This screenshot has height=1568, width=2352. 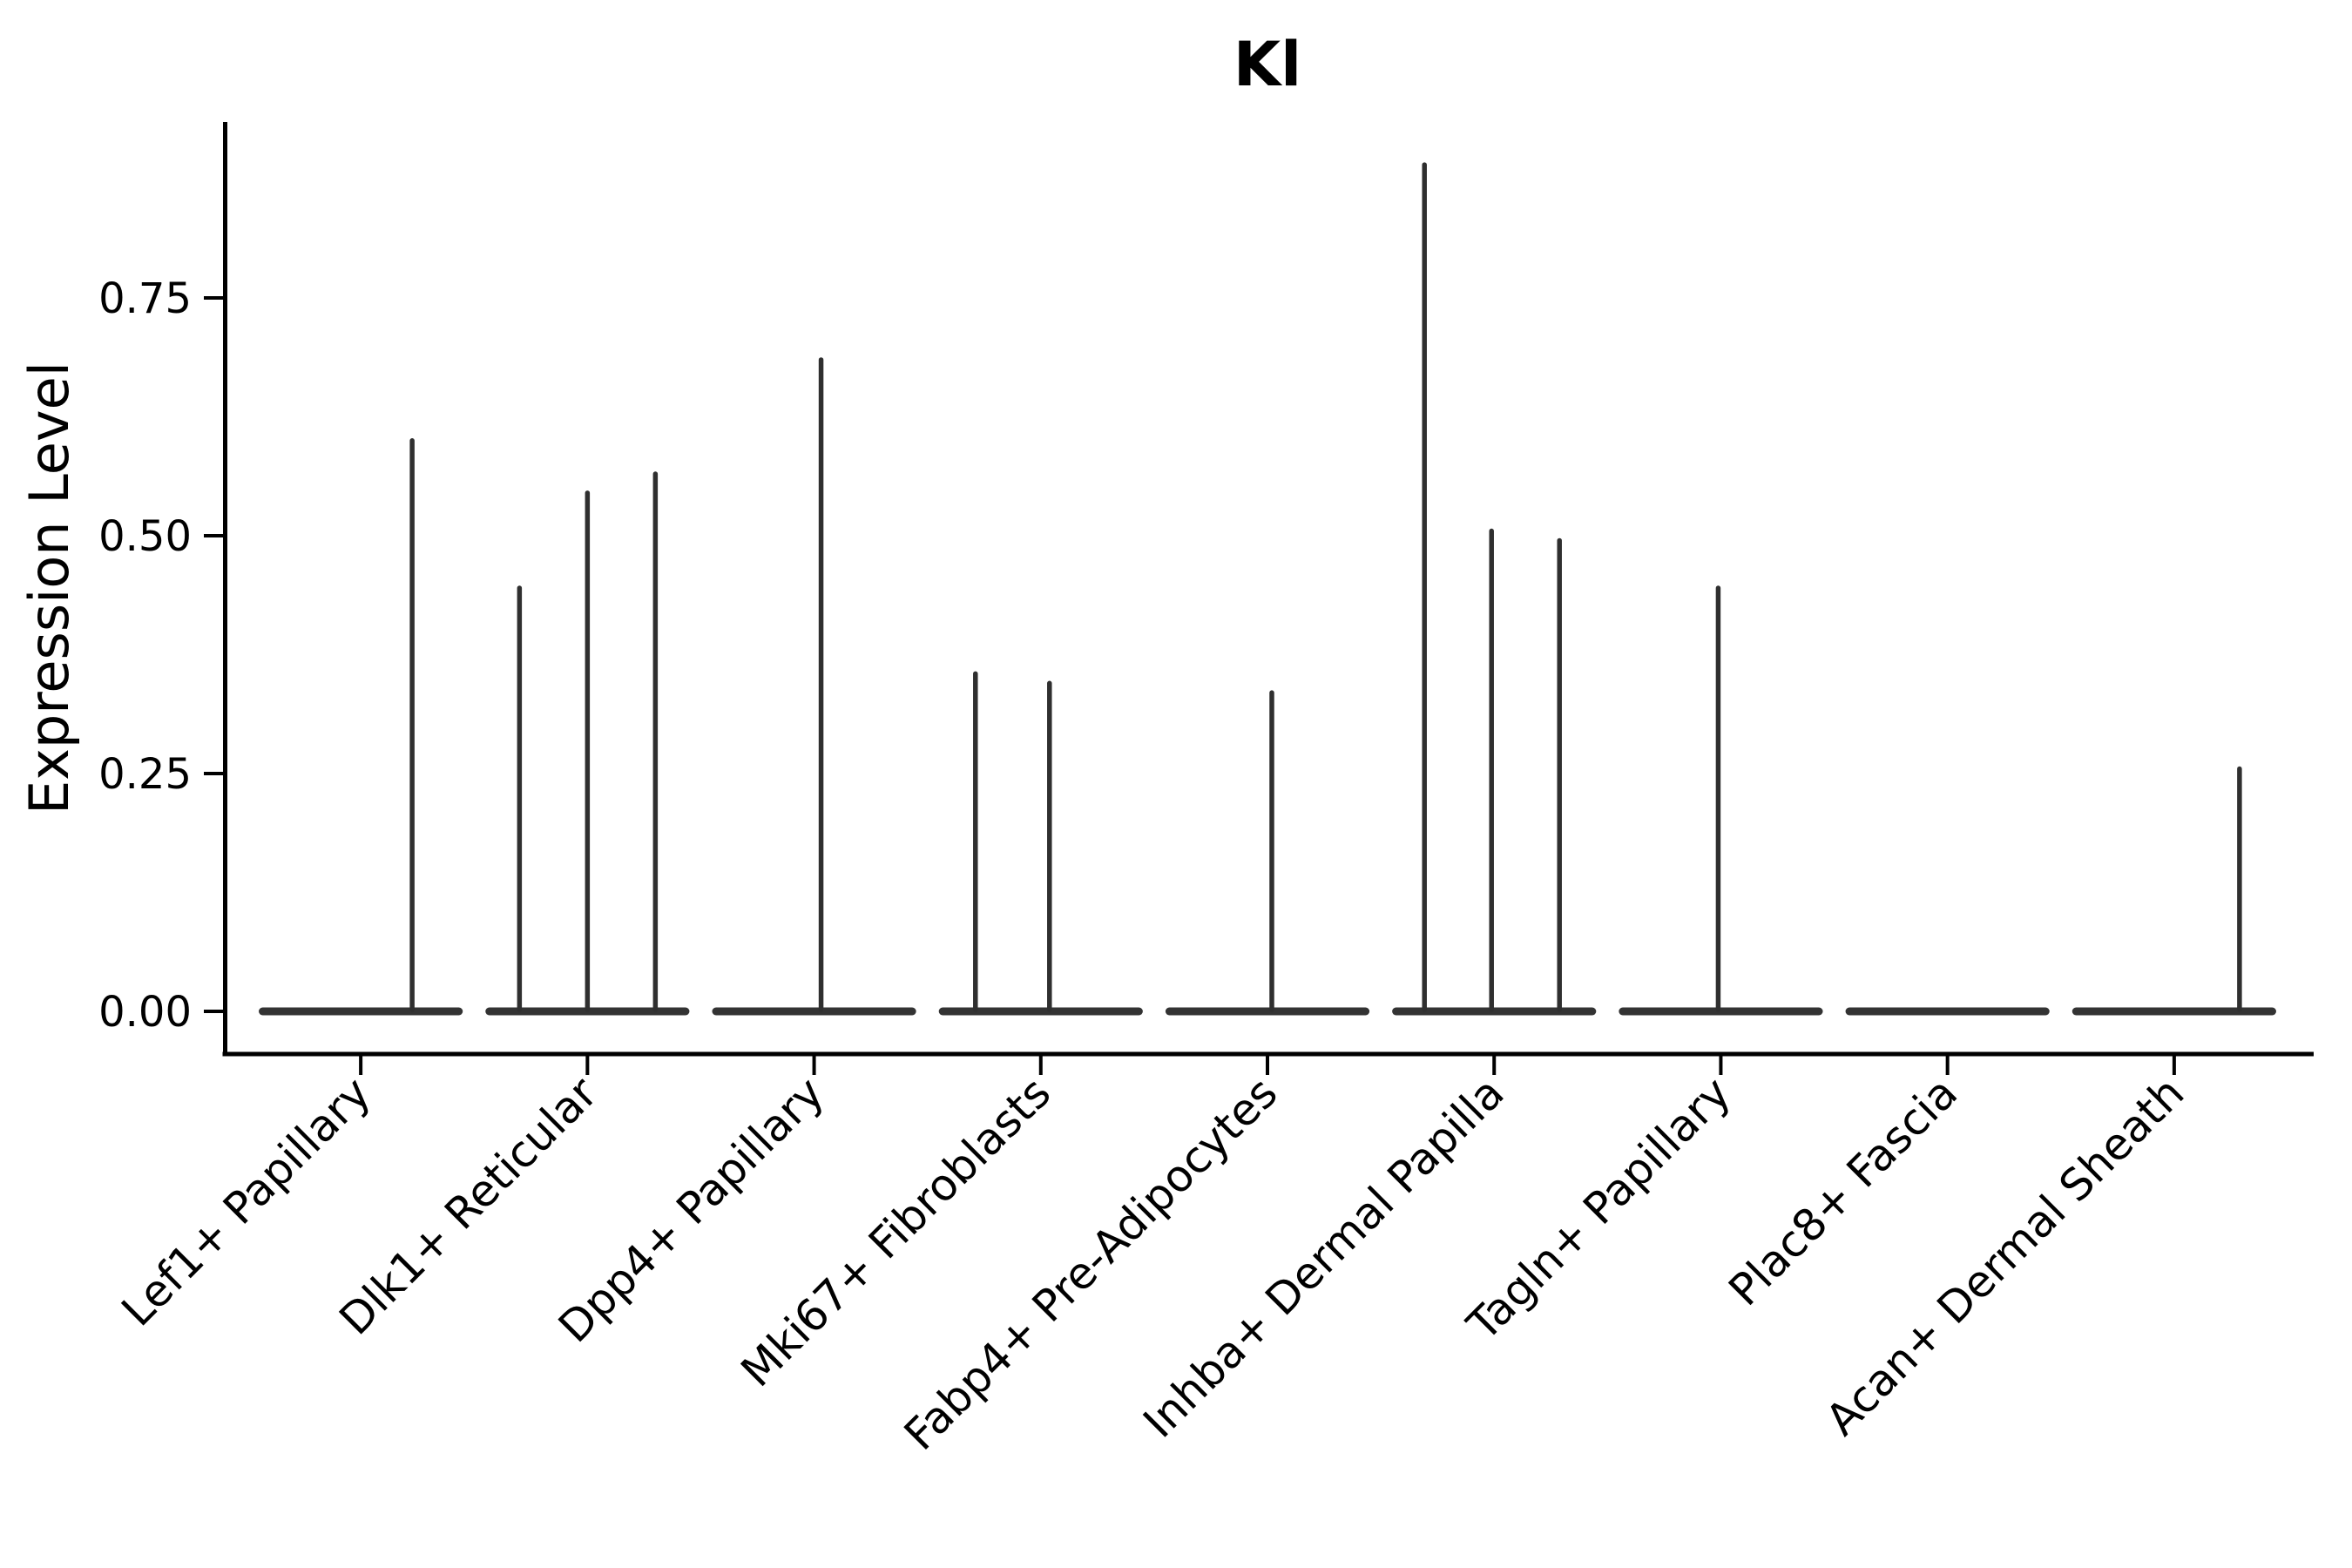 I want to click on x-tick-label: Plac8+ Fascia, so click(x=1843, y=1191).